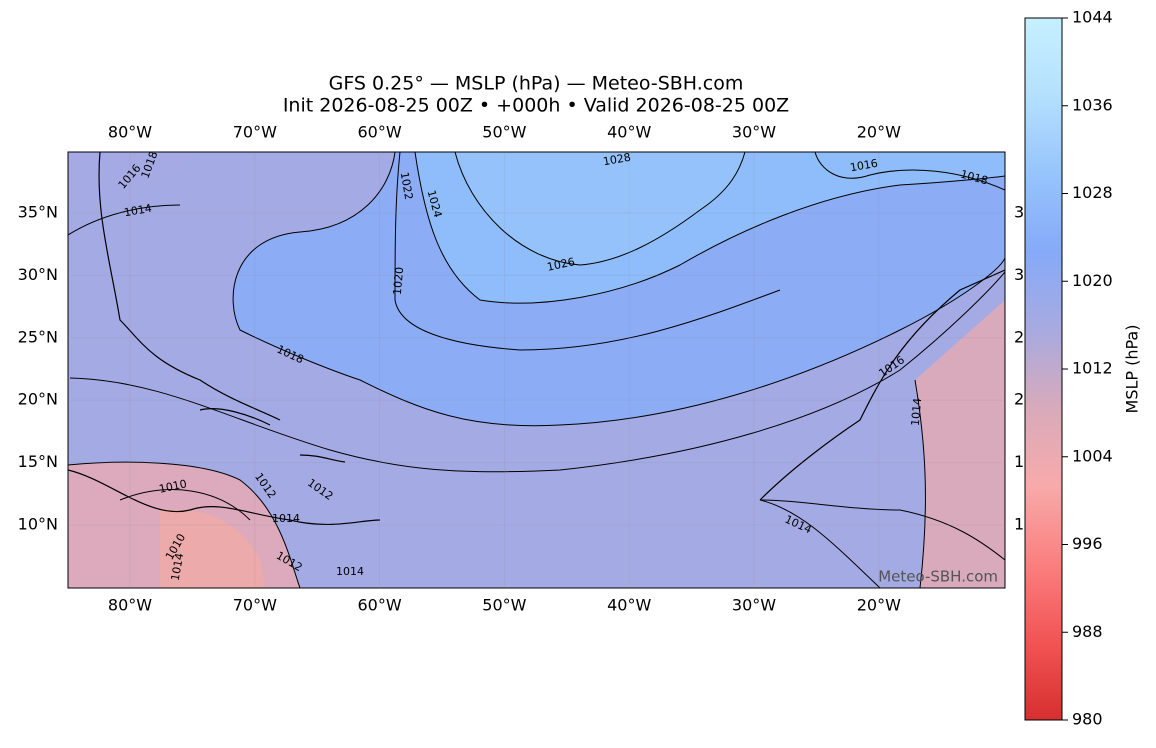 The height and width of the screenshot is (748, 1156). I want to click on colorbar-tick-label: 980, so click(1087, 719).